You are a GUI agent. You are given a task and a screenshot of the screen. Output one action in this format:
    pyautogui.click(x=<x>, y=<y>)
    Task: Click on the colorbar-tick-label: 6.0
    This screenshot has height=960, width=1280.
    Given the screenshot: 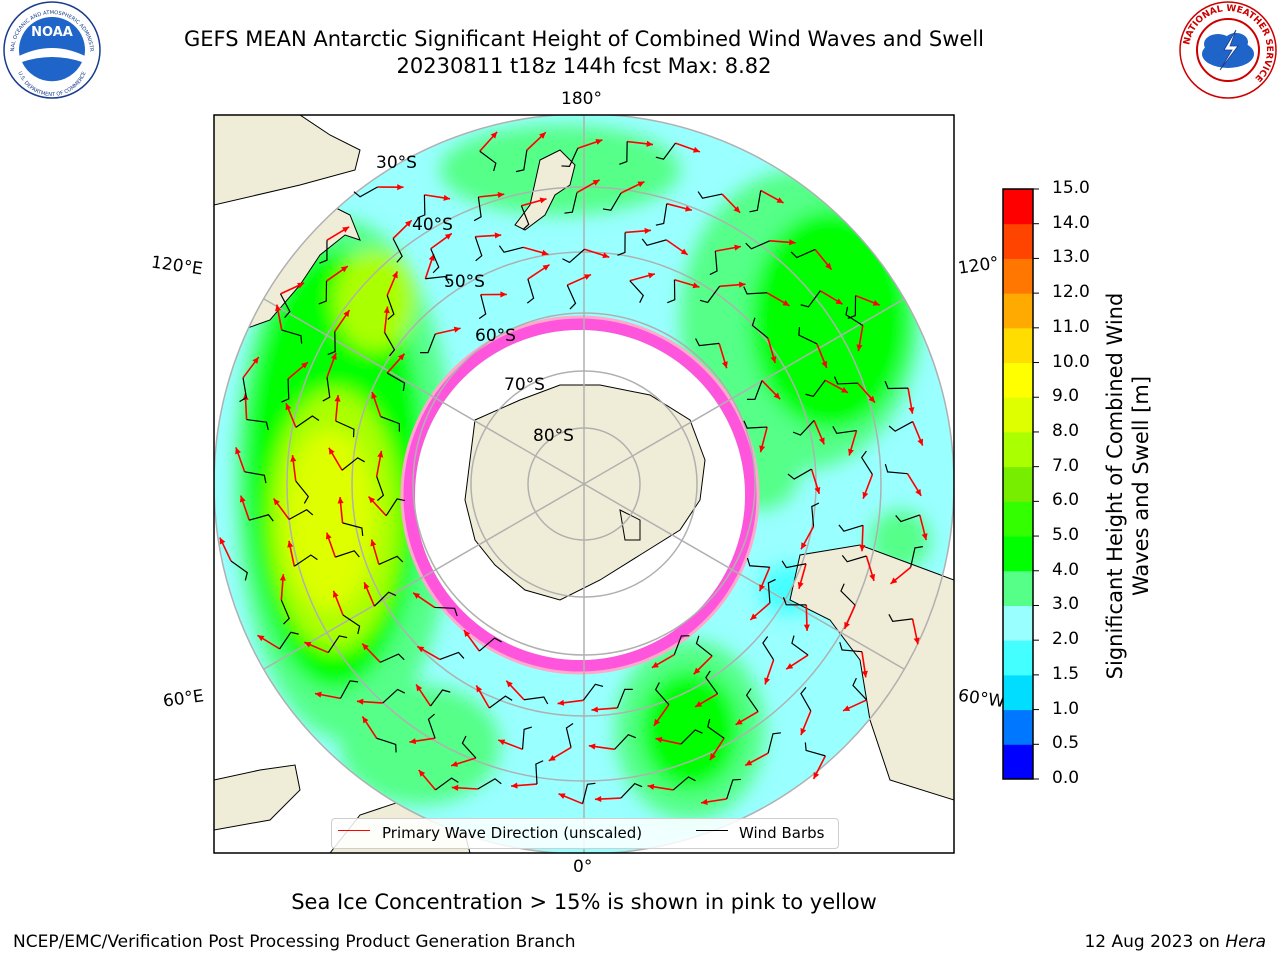 What is the action you would take?
    pyautogui.click(x=1066, y=500)
    